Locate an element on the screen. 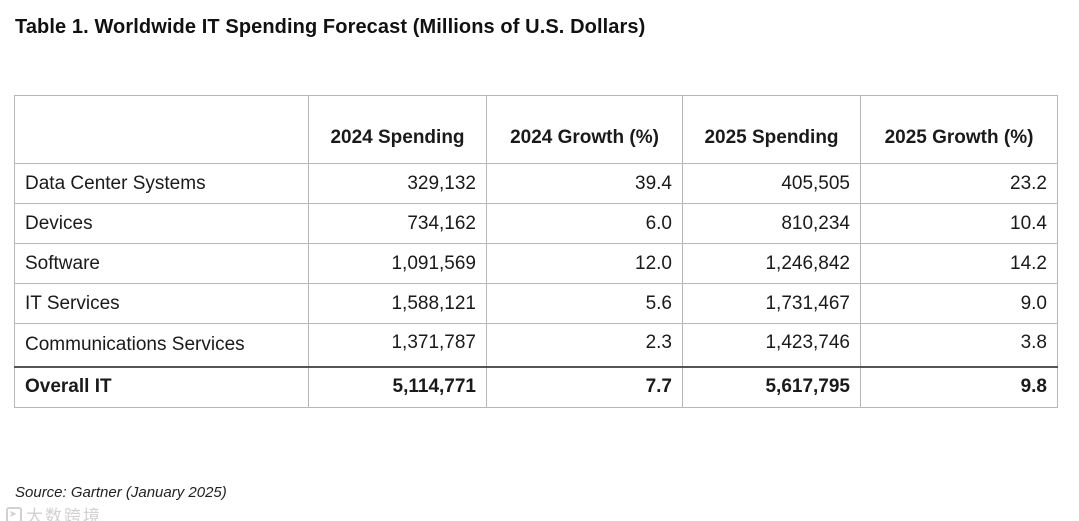 Image resolution: width=1079 pixels, height=521 pixels. table-row: Software 1,091,569 12.0 1,246,842 14.2 is located at coordinates (536, 263).